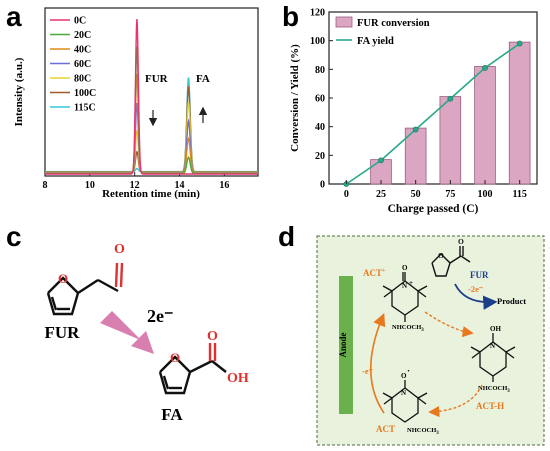 The height and width of the screenshot is (451, 550). I want to click on chart-b-legend-swatch-bar, so click(344, 22).